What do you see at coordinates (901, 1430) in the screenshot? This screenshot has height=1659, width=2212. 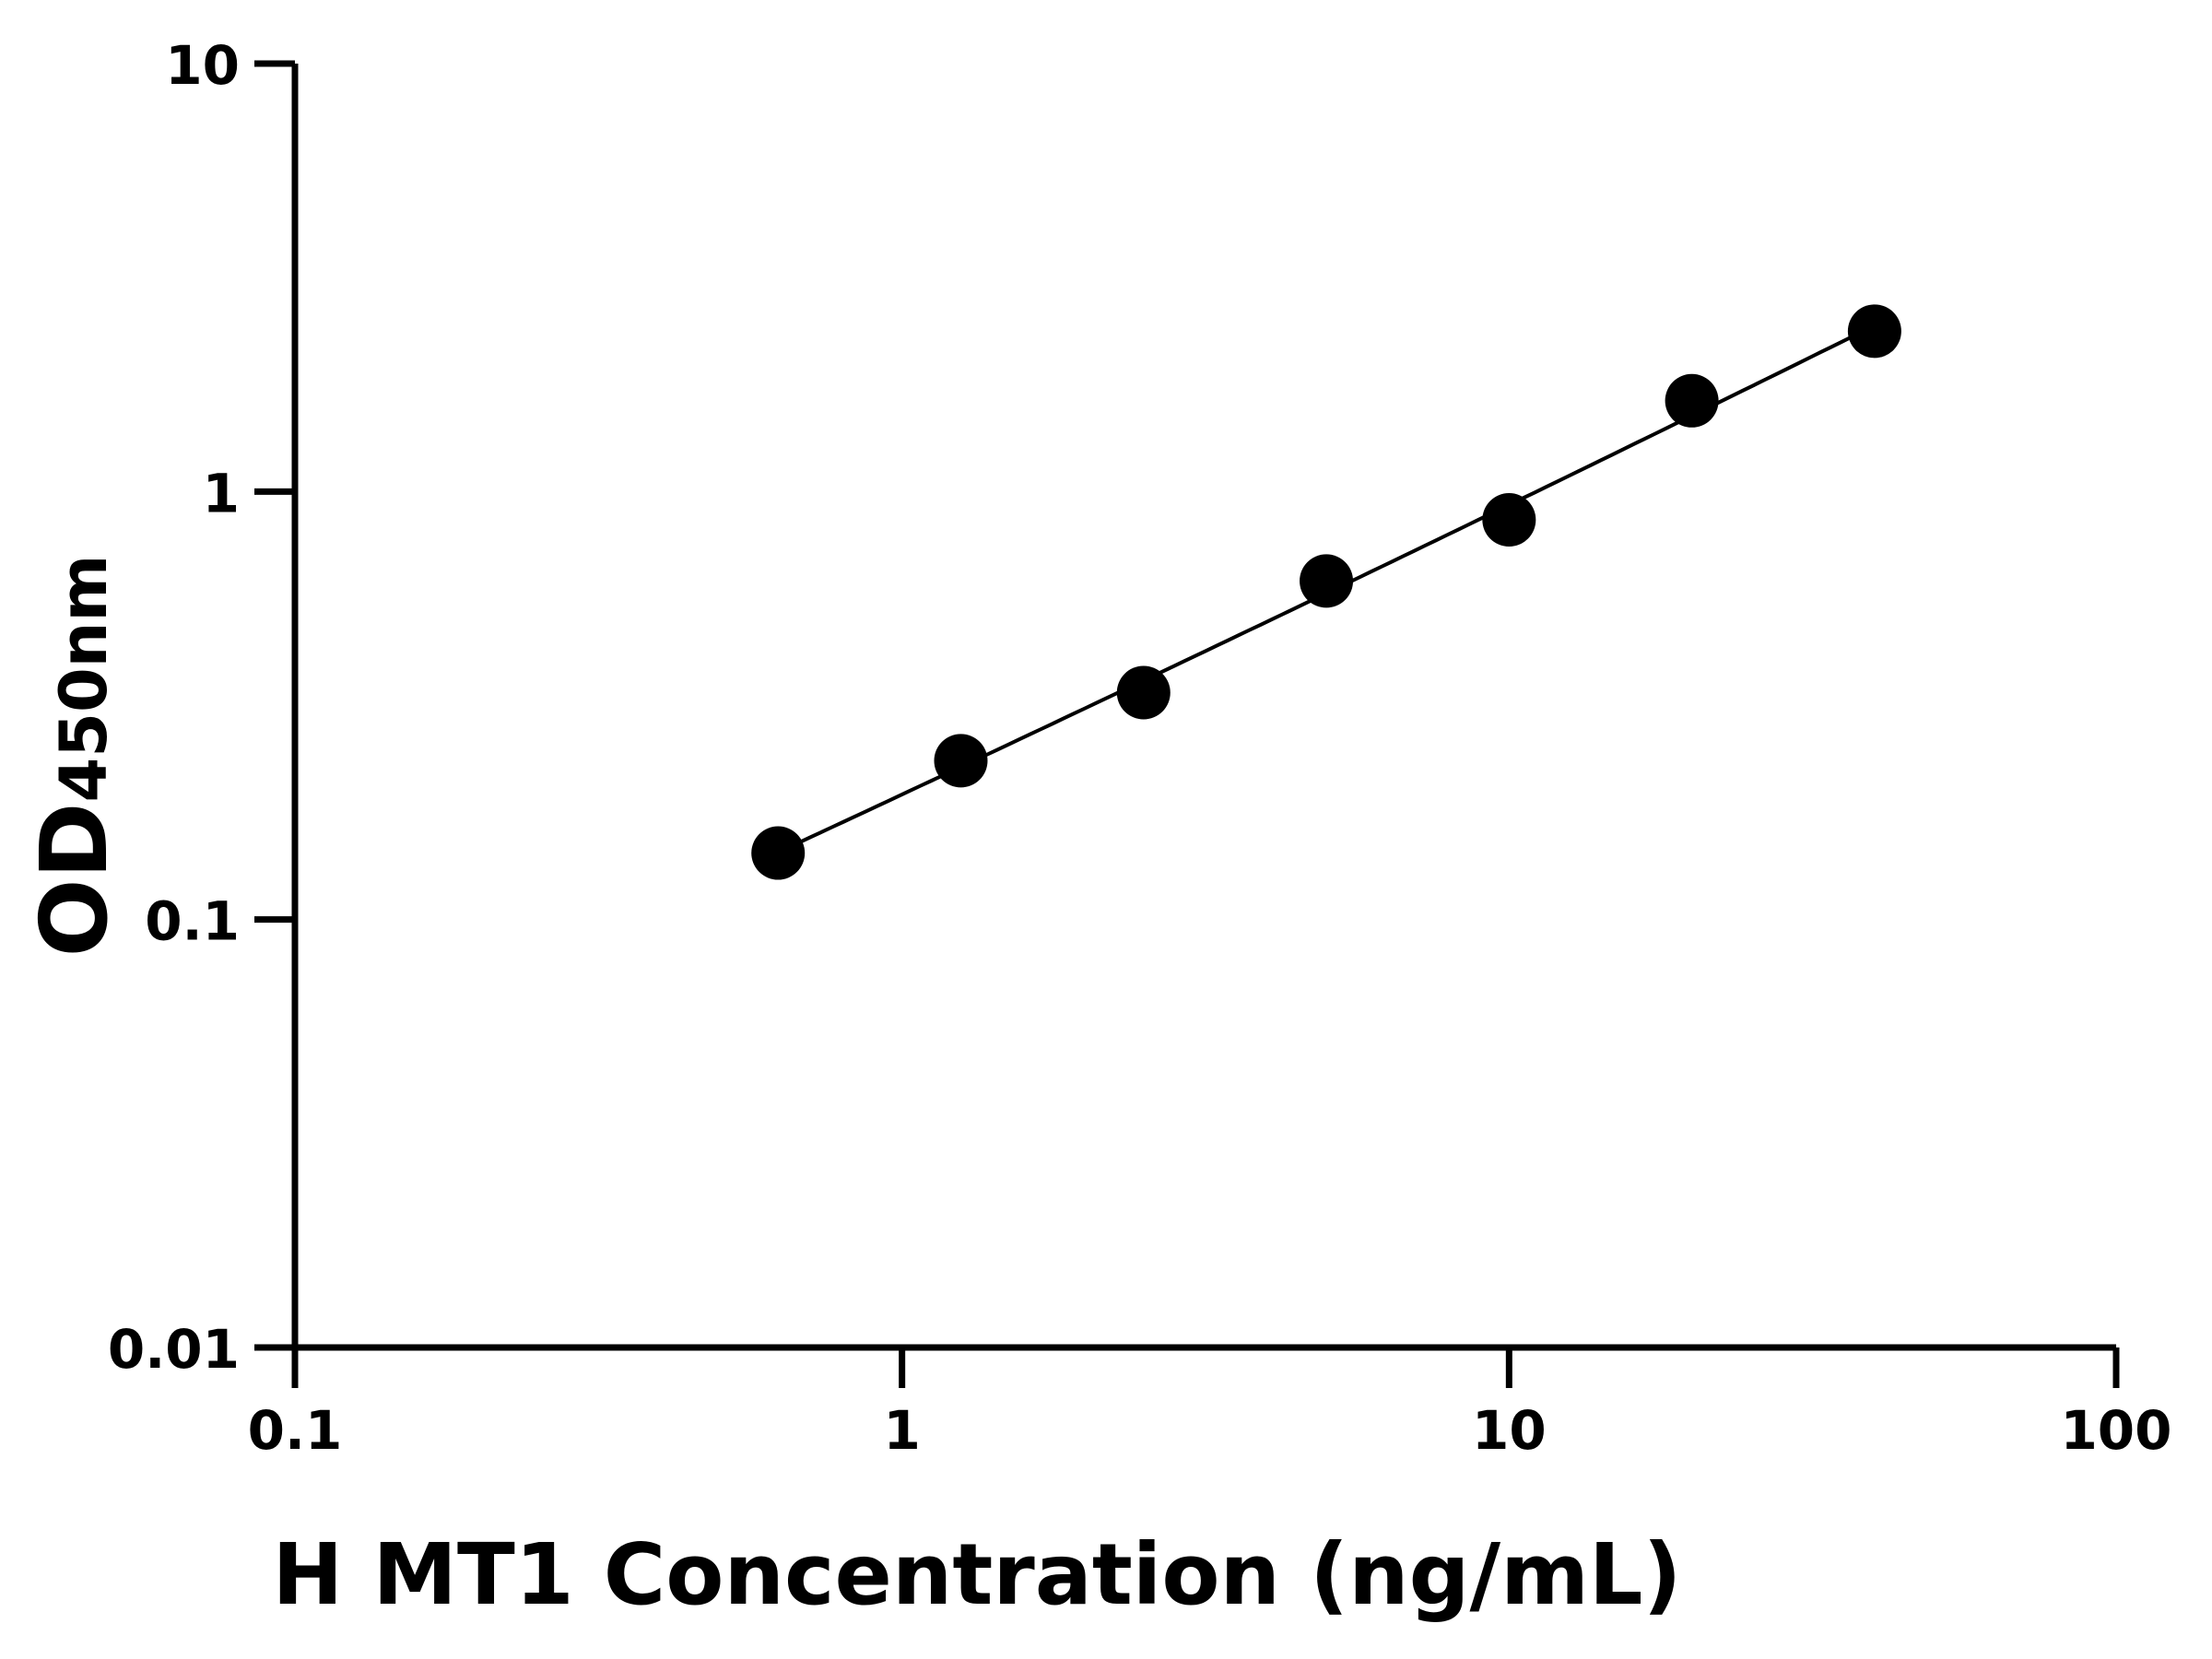 I see `x-tick-label: 1` at bounding box center [901, 1430].